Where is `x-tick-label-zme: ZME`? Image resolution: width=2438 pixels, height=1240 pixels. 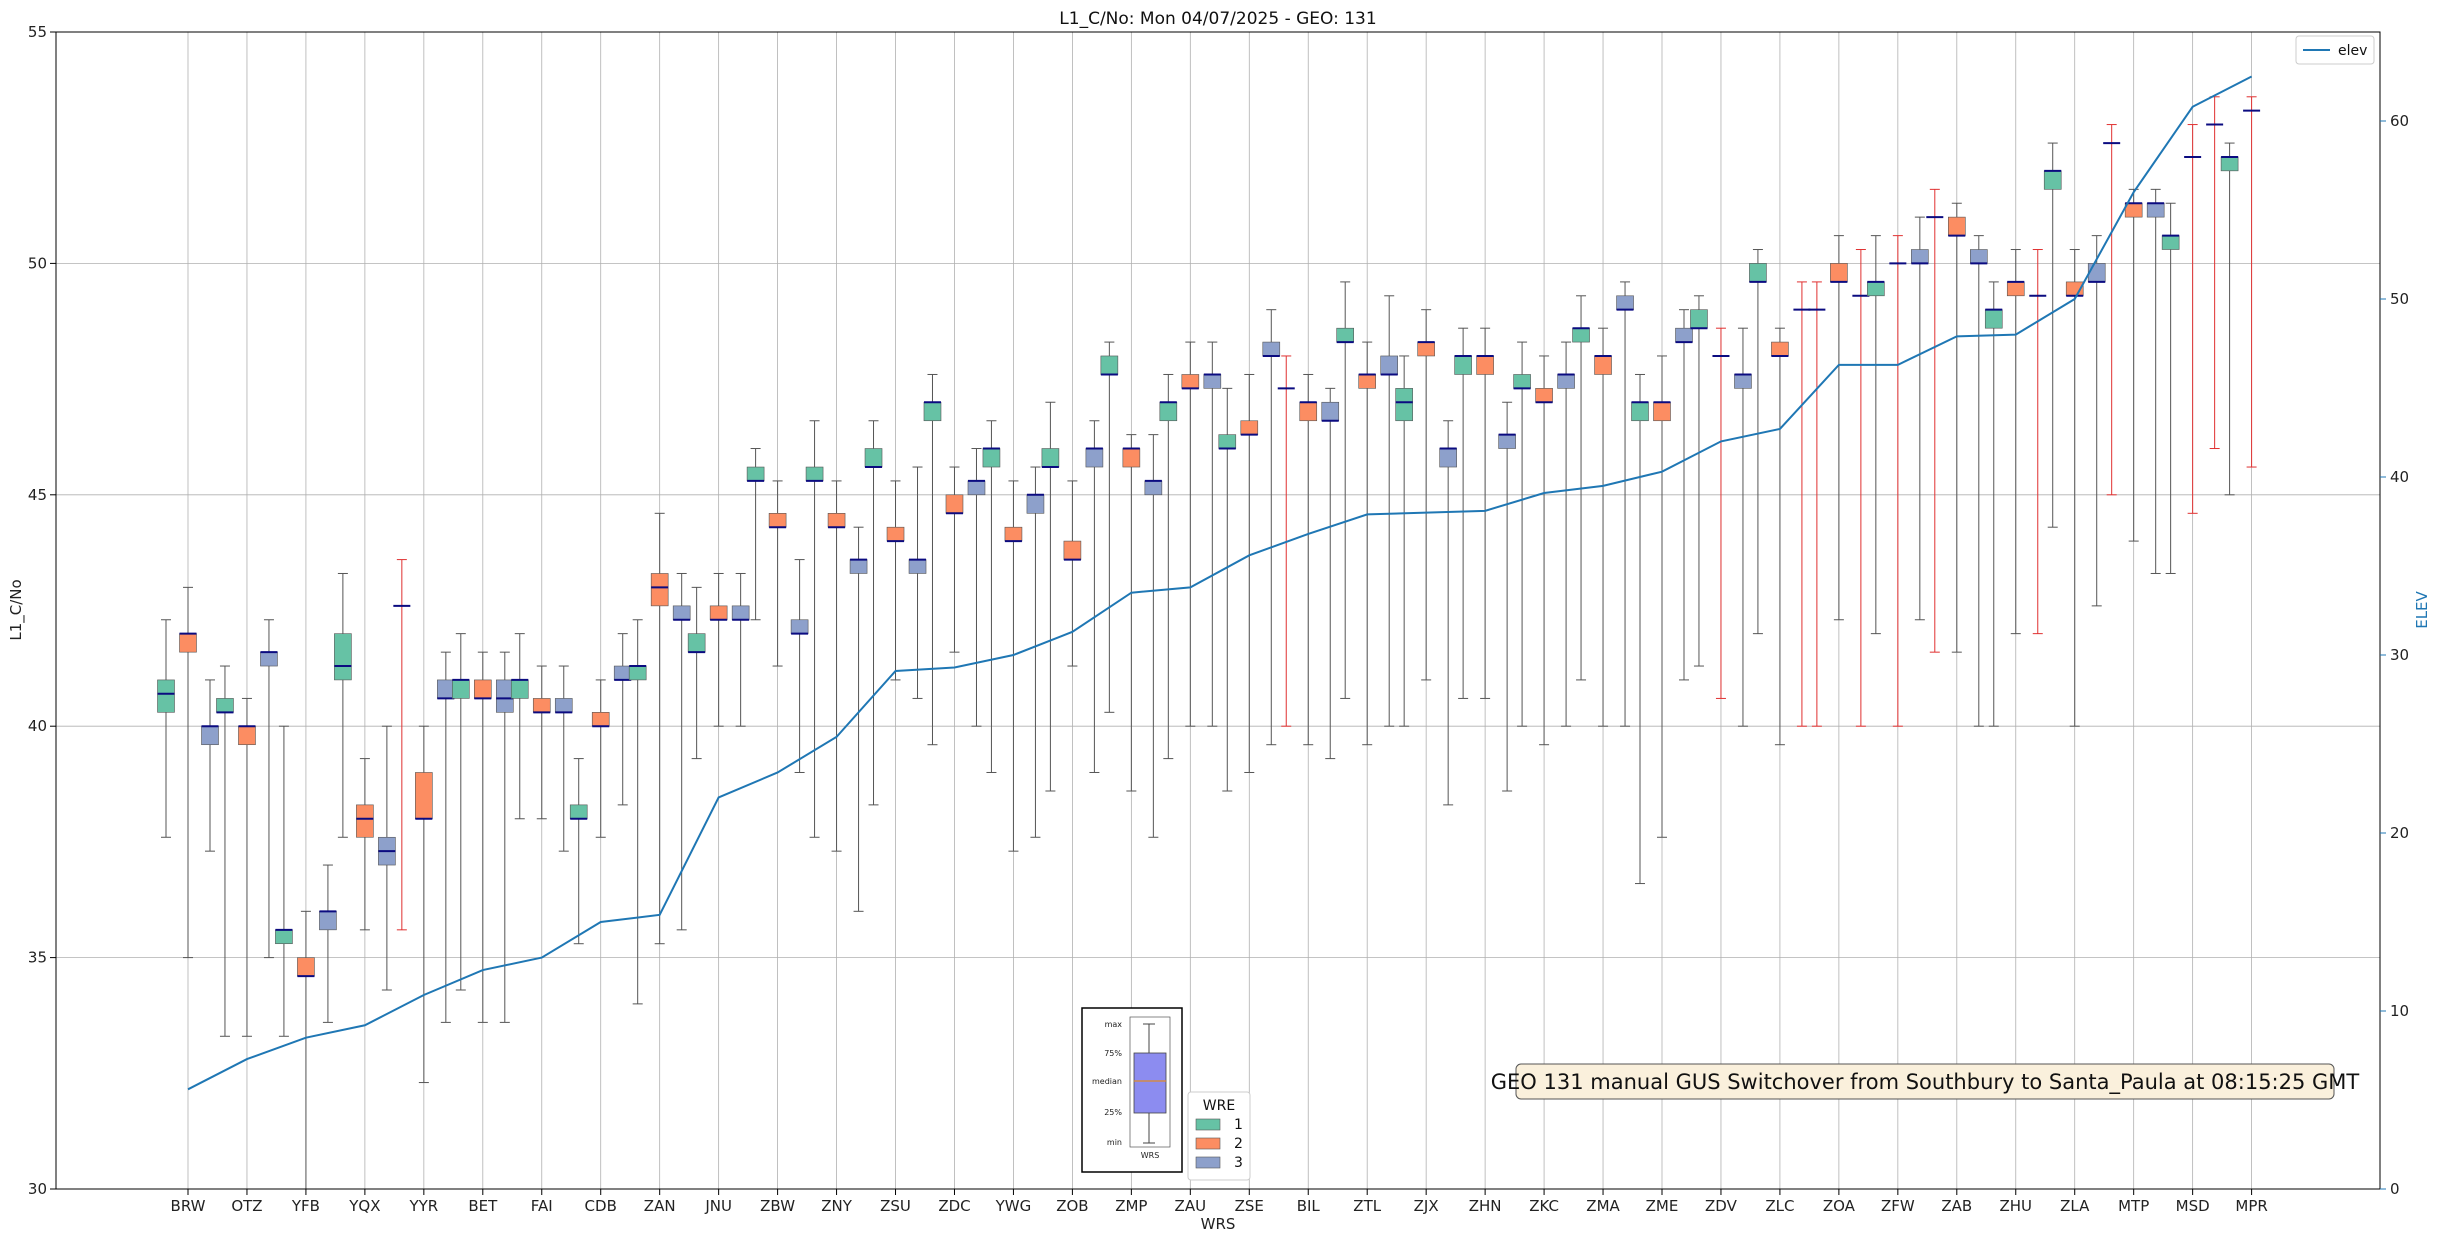 x-tick-label-zme: ZME is located at coordinates (1662, 1206).